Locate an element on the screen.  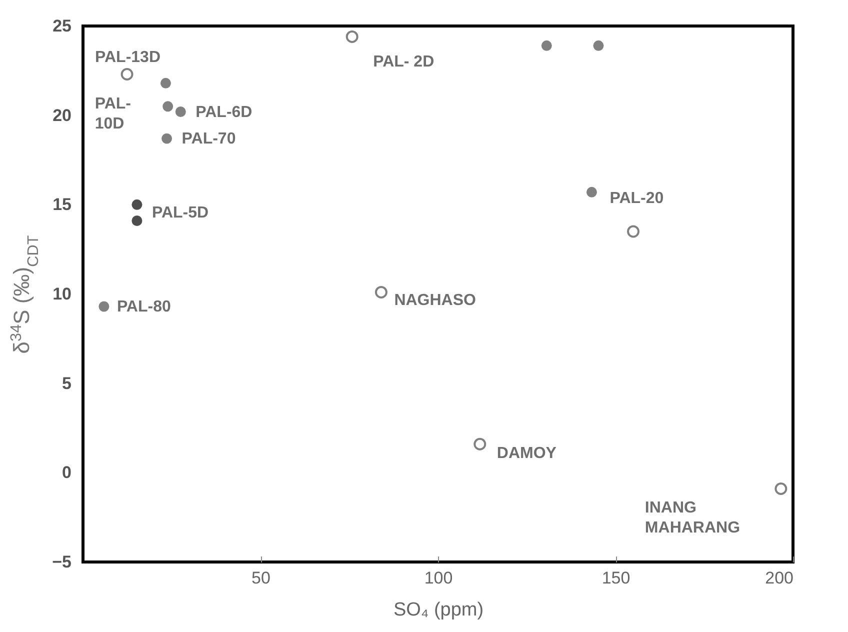
x-tick-label: 50 is located at coordinates (261, 578).